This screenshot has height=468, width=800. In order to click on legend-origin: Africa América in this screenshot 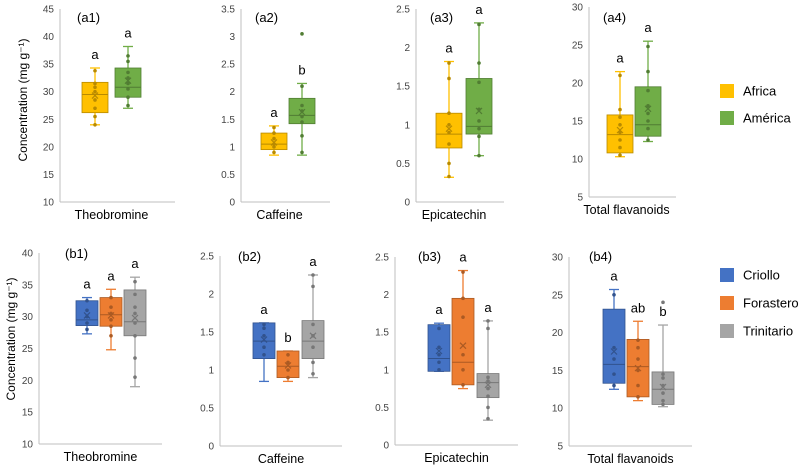, I will do `click(755, 105)`.